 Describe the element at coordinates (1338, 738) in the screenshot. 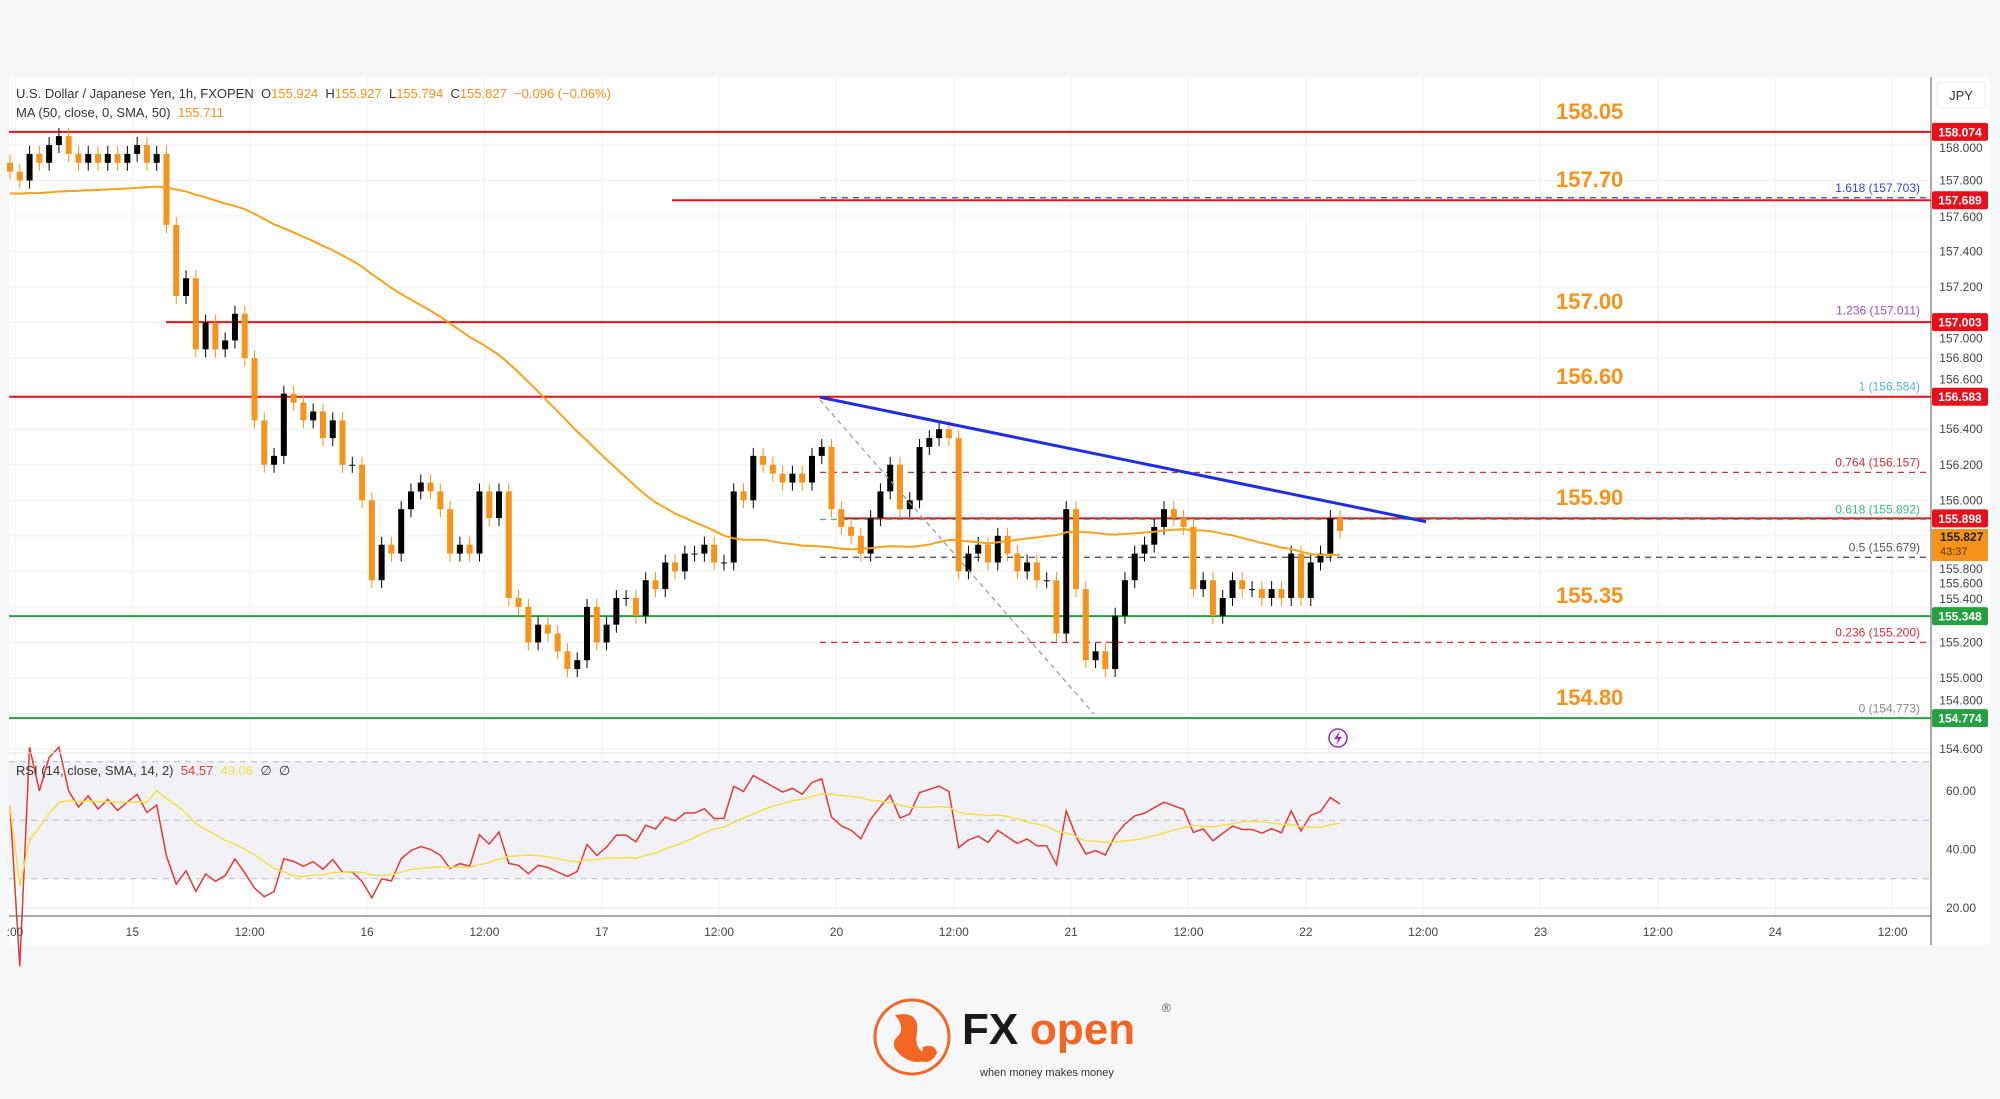

I see `lightning-icon` at that location.